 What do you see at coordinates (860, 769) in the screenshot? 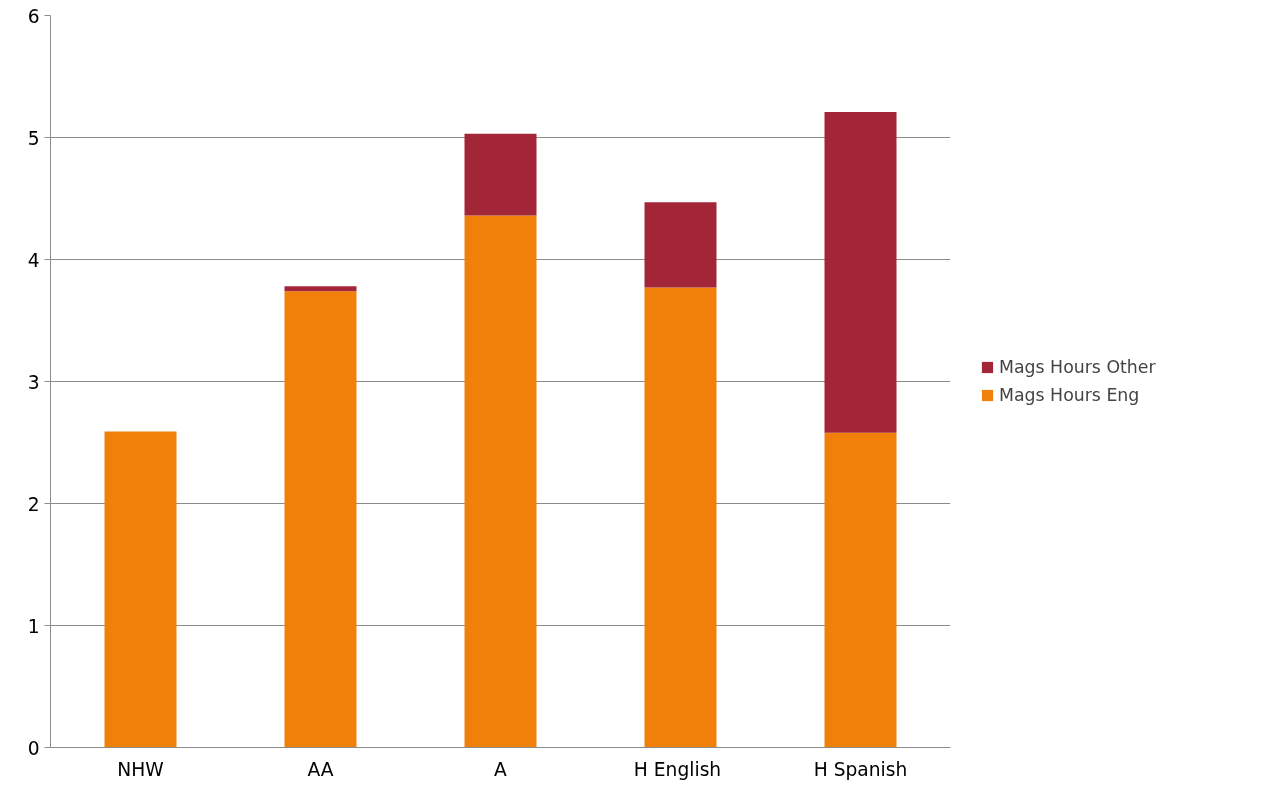
I see `x-tick-label: H Spanish` at bounding box center [860, 769].